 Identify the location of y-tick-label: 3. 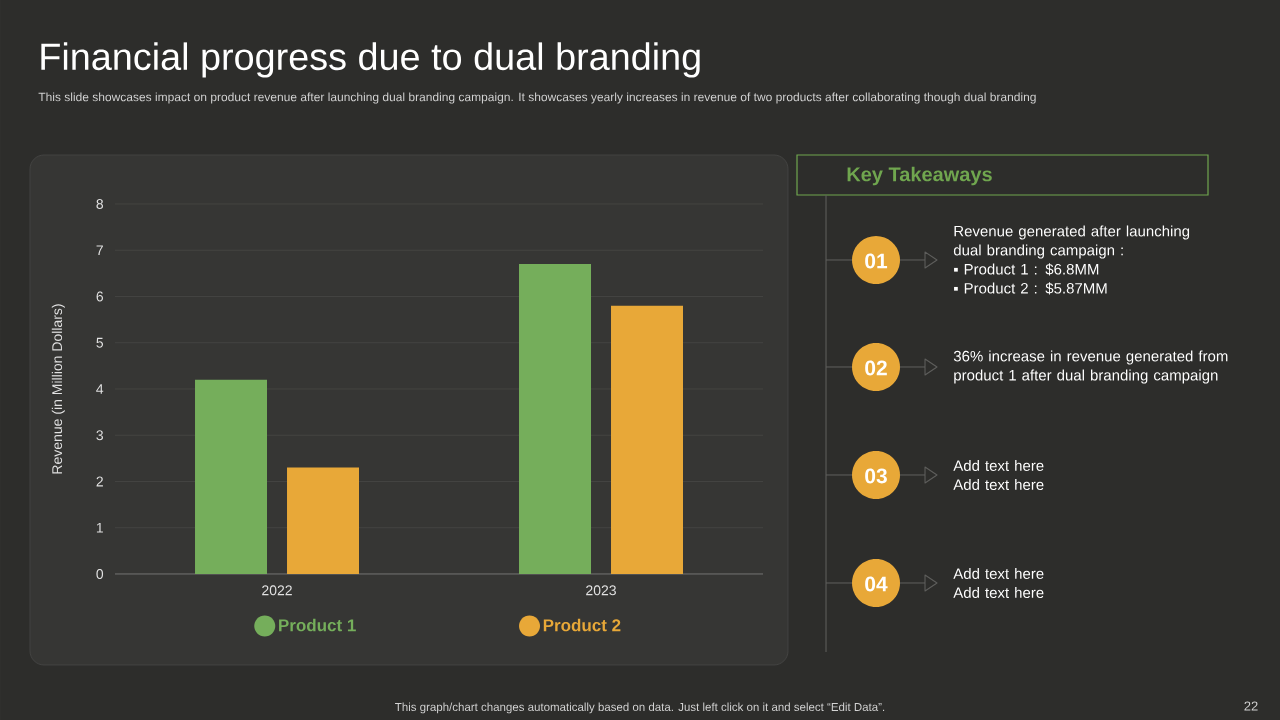
(100, 435).